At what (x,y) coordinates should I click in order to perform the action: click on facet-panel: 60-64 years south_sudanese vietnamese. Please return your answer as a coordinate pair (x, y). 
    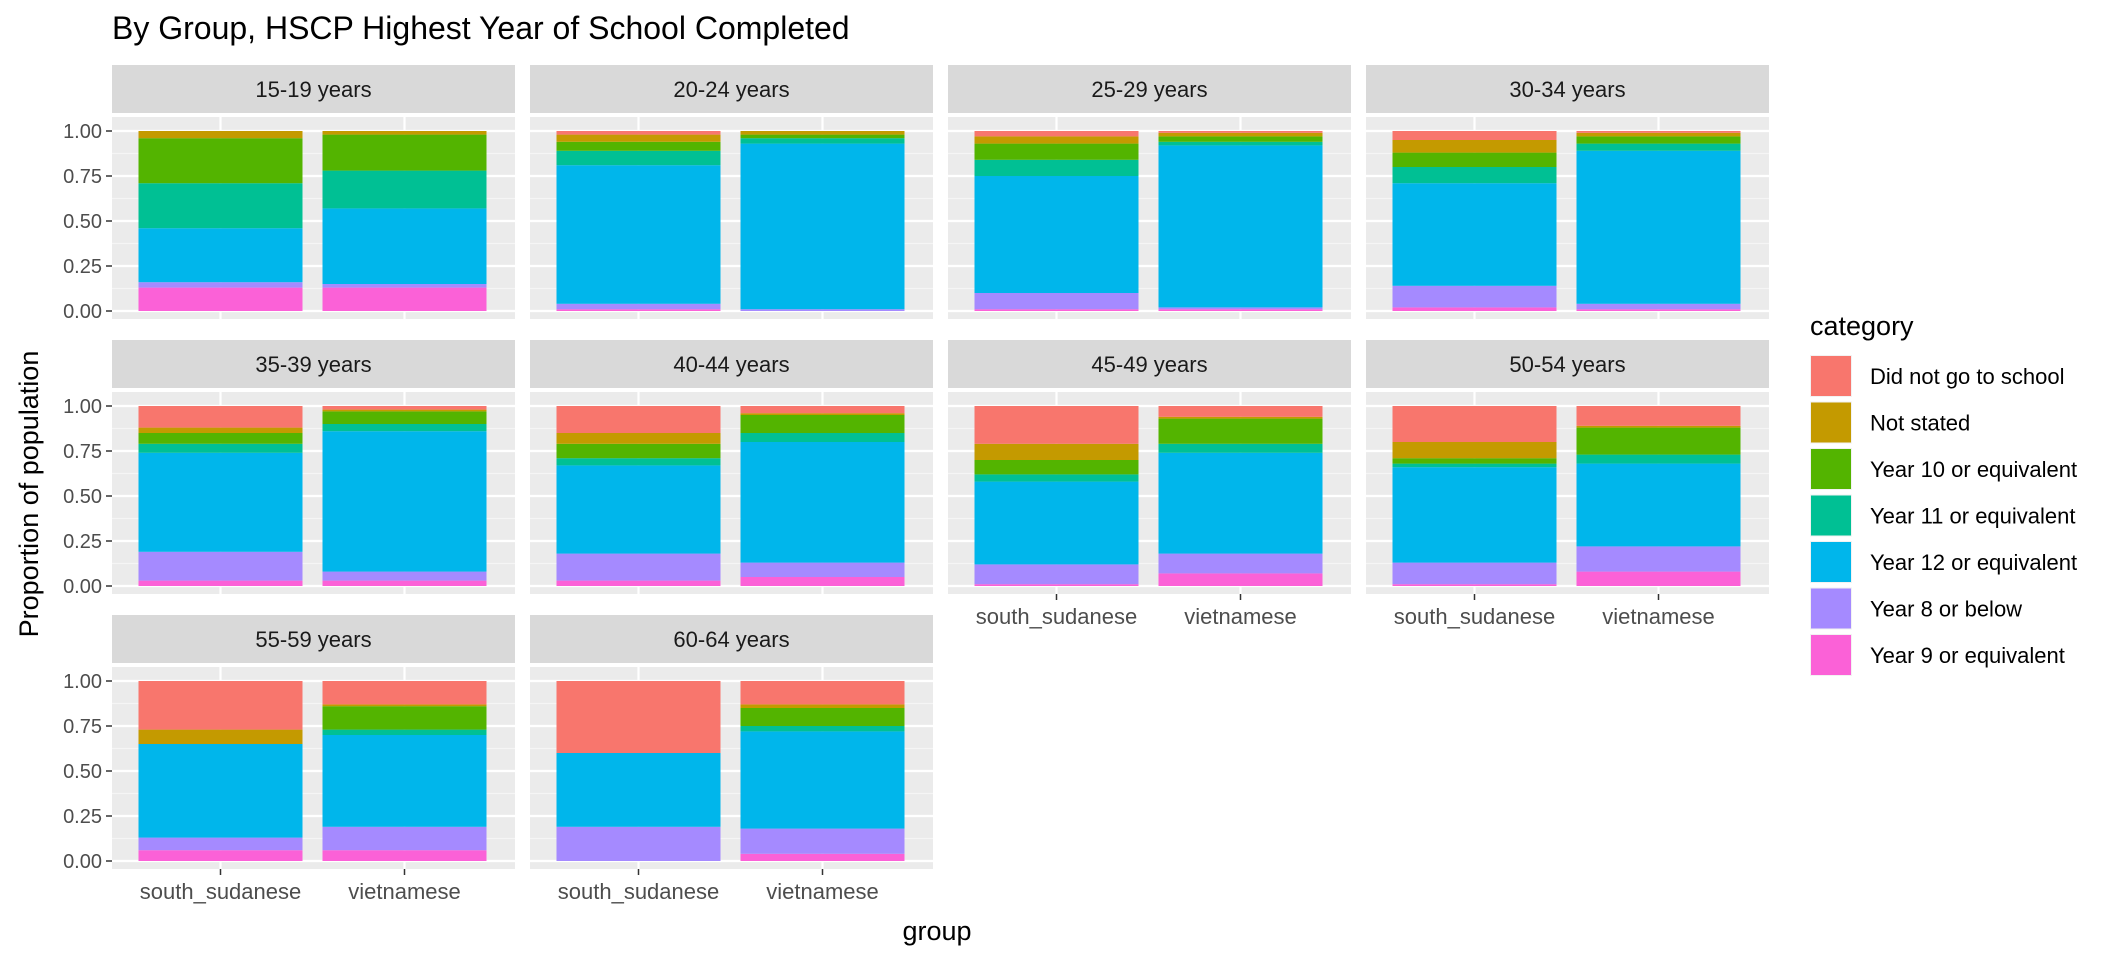
    Looking at the image, I should click on (731, 759).